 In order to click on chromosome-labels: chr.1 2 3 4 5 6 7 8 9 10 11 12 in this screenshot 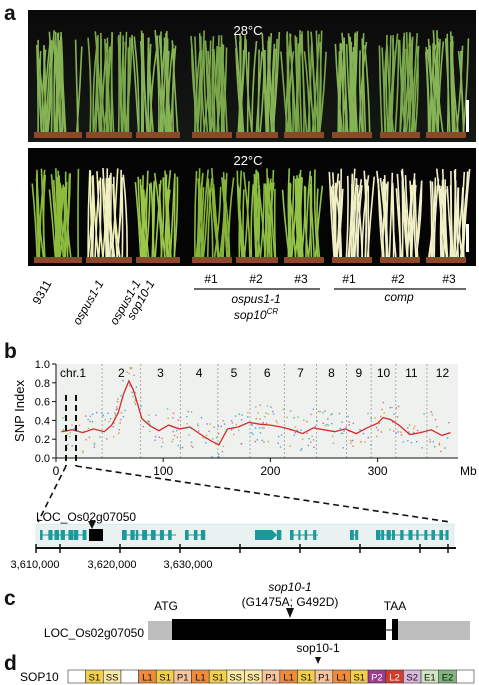, I will do `click(254, 373)`.